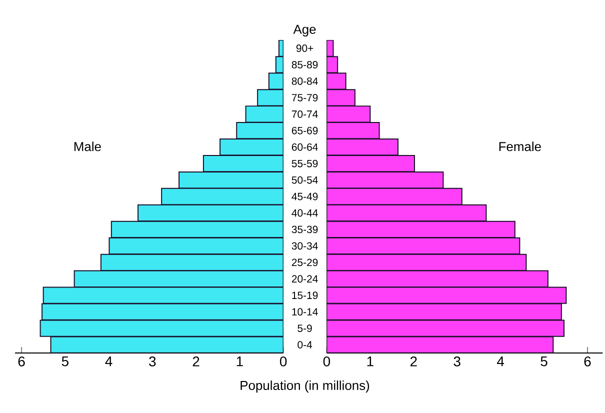  Describe the element at coordinates (87, 147) in the screenshot. I see `text: Male` at that location.